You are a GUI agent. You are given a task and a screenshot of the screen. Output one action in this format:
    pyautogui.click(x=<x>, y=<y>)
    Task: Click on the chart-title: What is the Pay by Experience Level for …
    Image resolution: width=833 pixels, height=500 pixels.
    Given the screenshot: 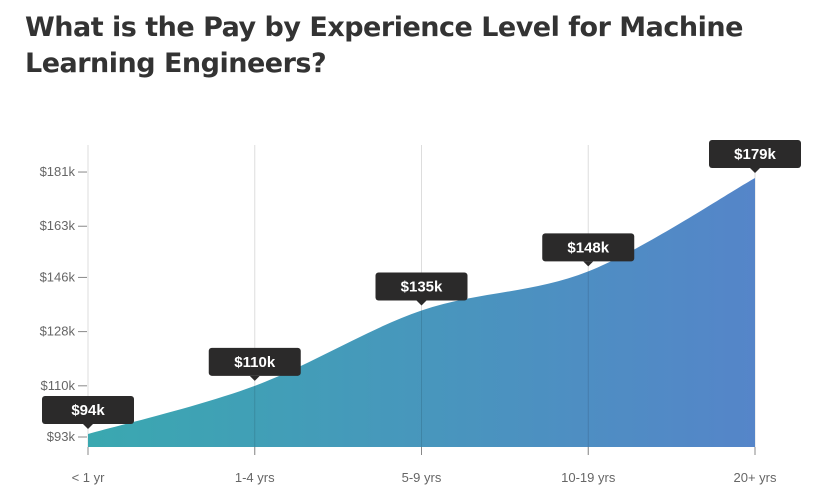 What is the action you would take?
    pyautogui.click(x=384, y=45)
    